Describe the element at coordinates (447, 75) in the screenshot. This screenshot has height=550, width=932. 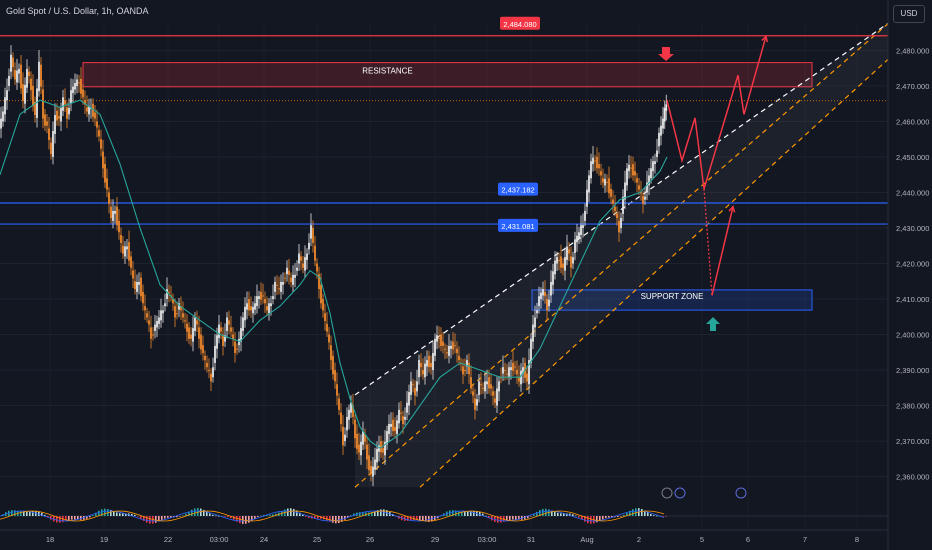
I see `resistance-zone` at that location.